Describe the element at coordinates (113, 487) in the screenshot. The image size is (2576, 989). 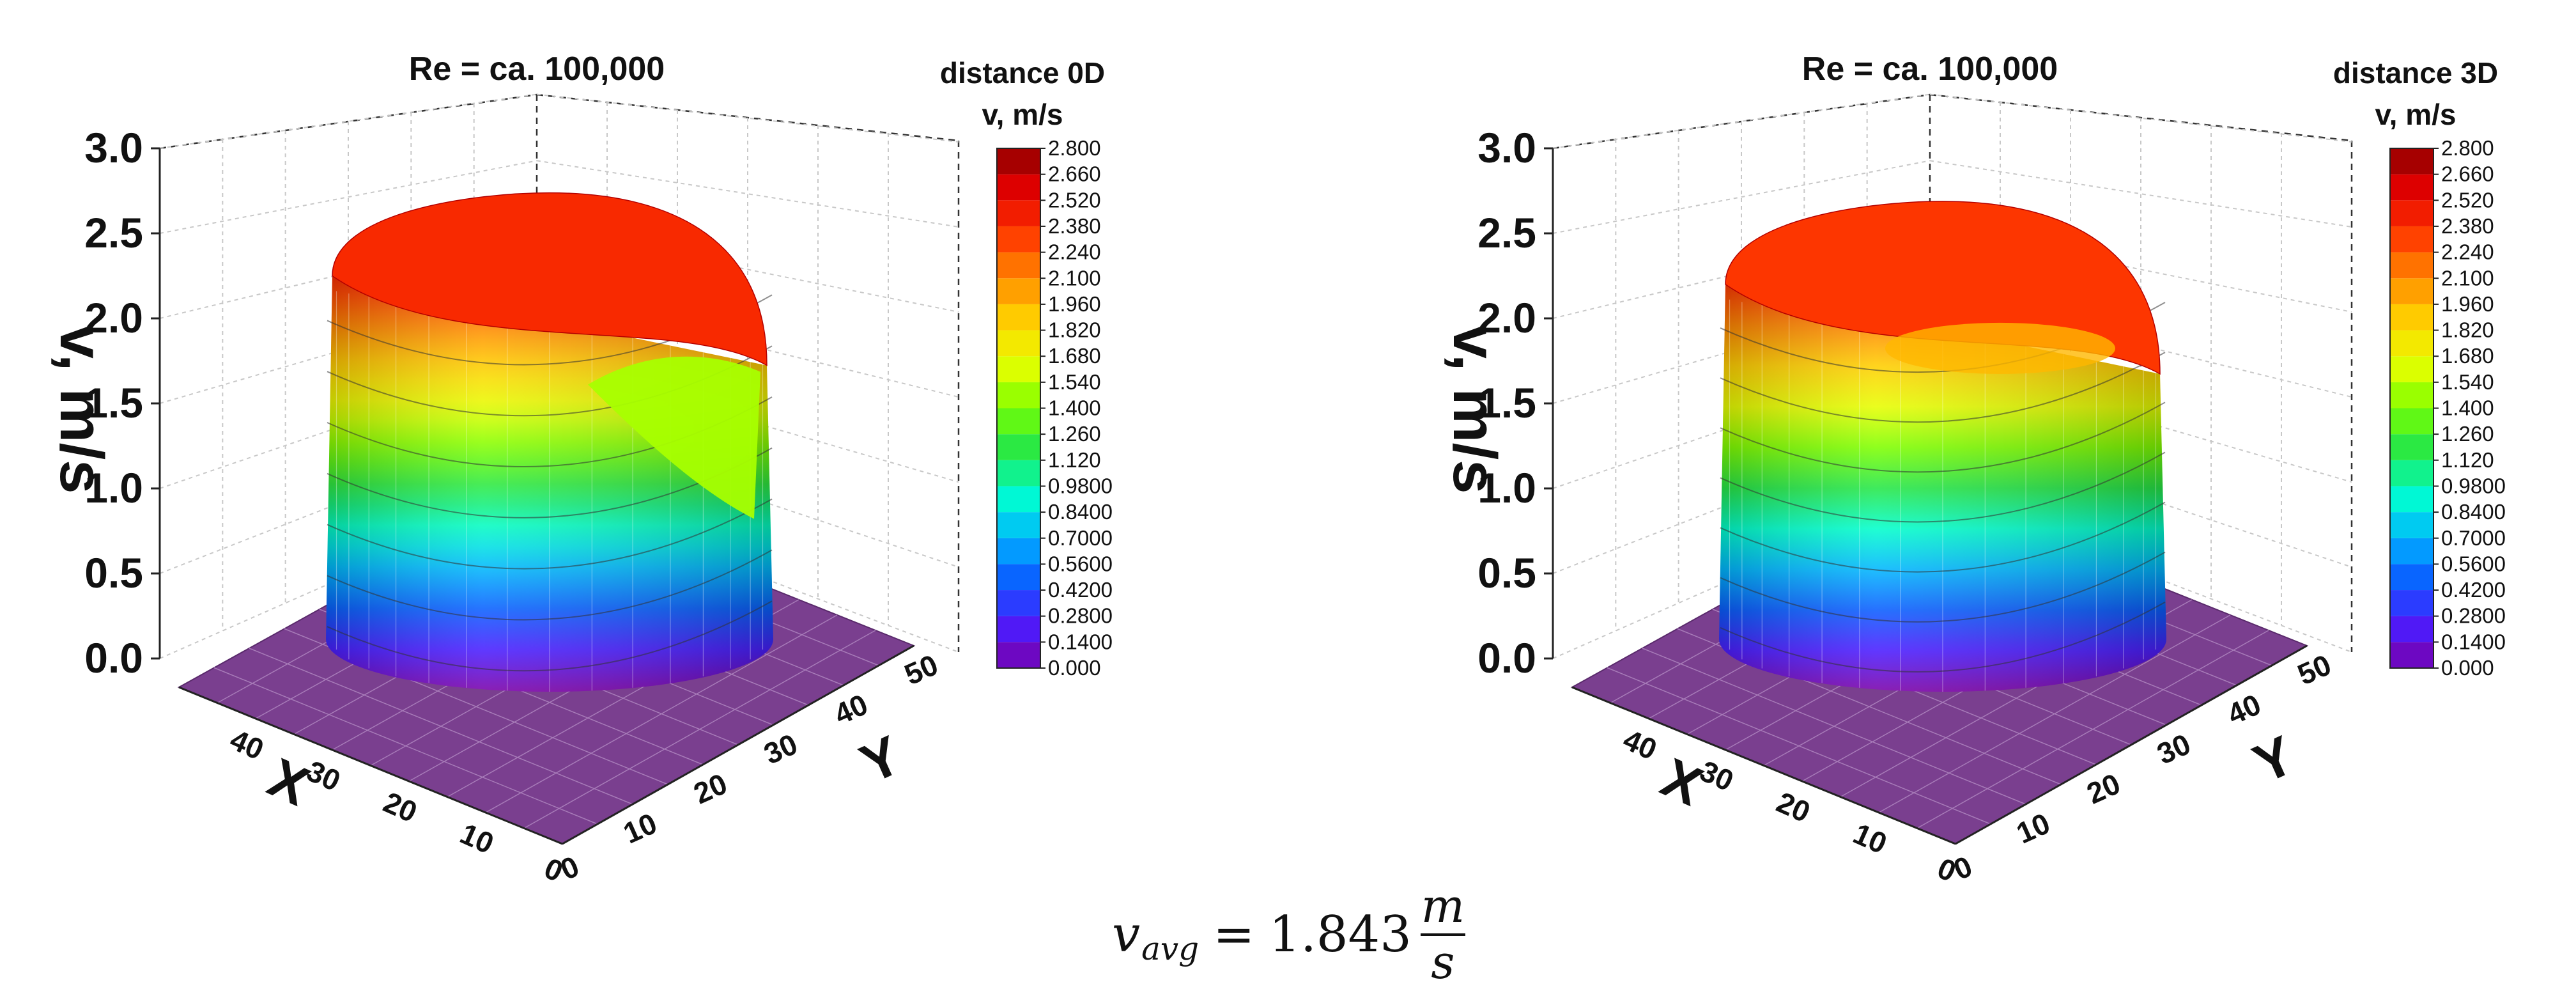
I see `left-z-tick-2: 1.0` at that location.